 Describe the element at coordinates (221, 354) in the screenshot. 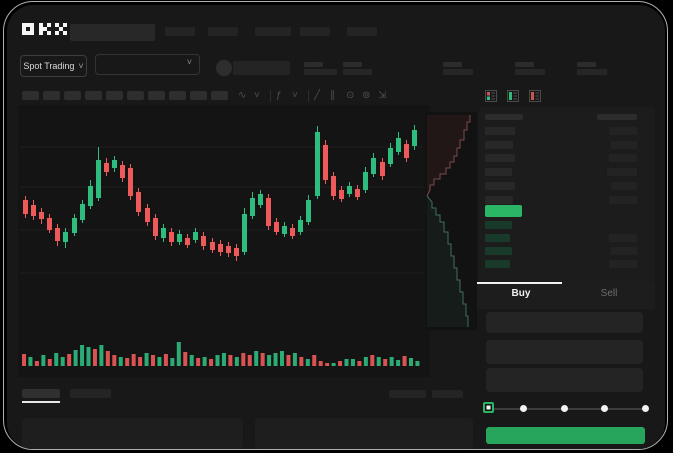

I see `volume-chart` at that location.